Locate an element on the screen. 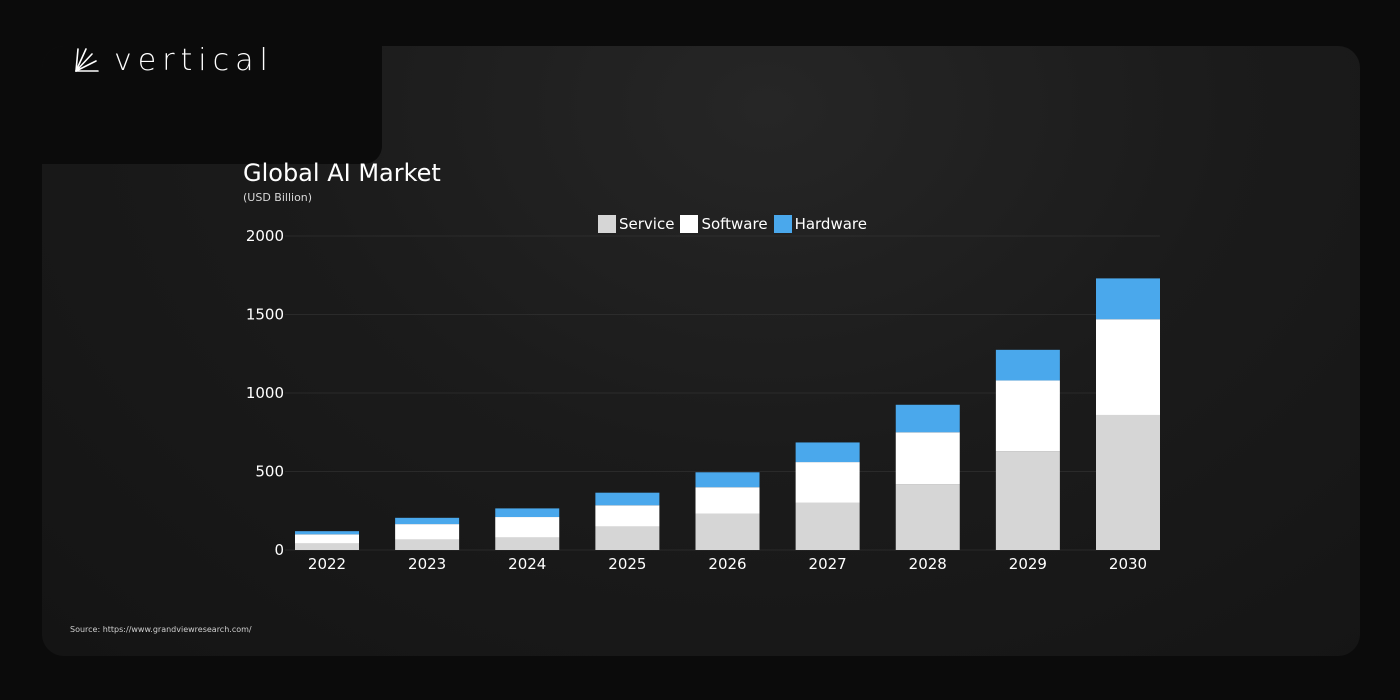  x-tick-label: 2030 is located at coordinates (1128, 564).